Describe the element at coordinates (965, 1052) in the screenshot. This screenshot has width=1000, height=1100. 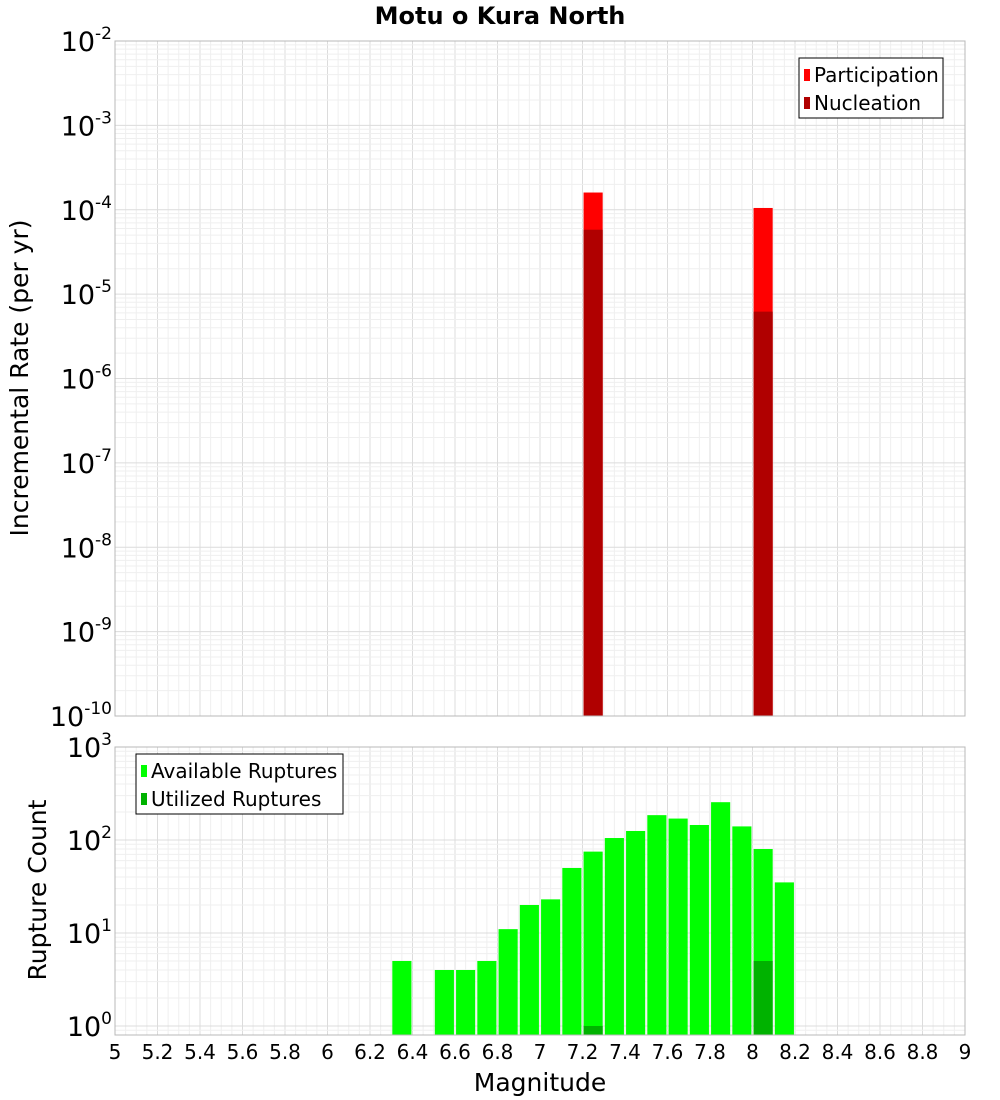
I see `x-tick-label: 9` at that location.